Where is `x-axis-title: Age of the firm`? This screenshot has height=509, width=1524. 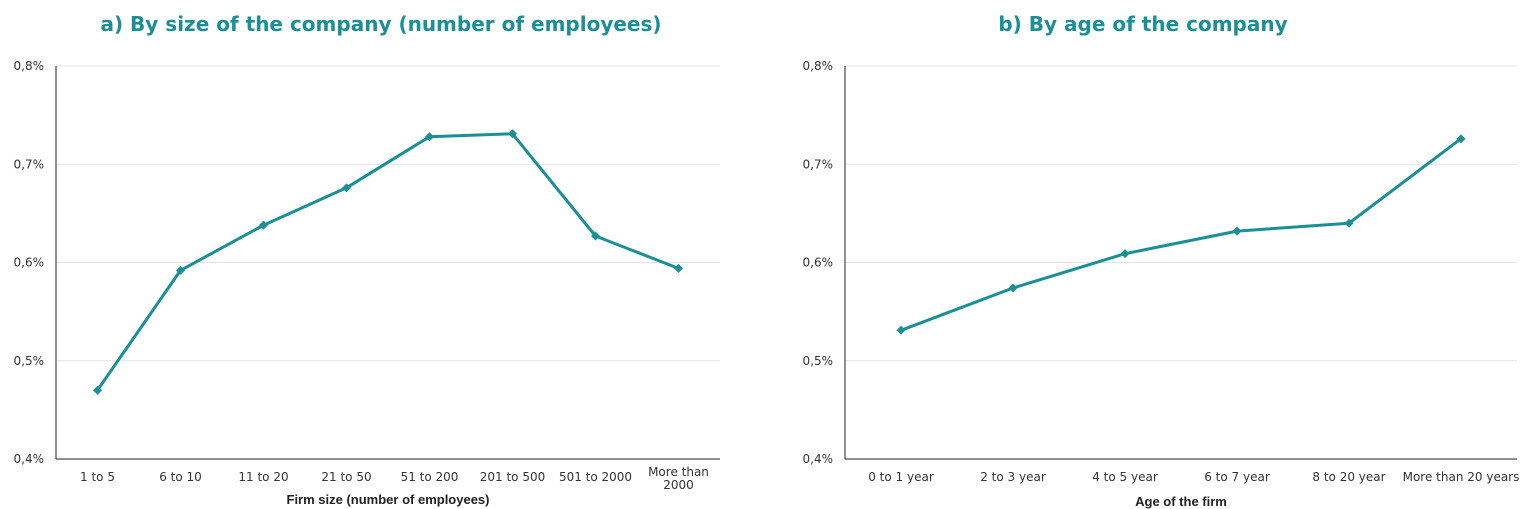 x-axis-title: Age of the firm is located at coordinates (1181, 501).